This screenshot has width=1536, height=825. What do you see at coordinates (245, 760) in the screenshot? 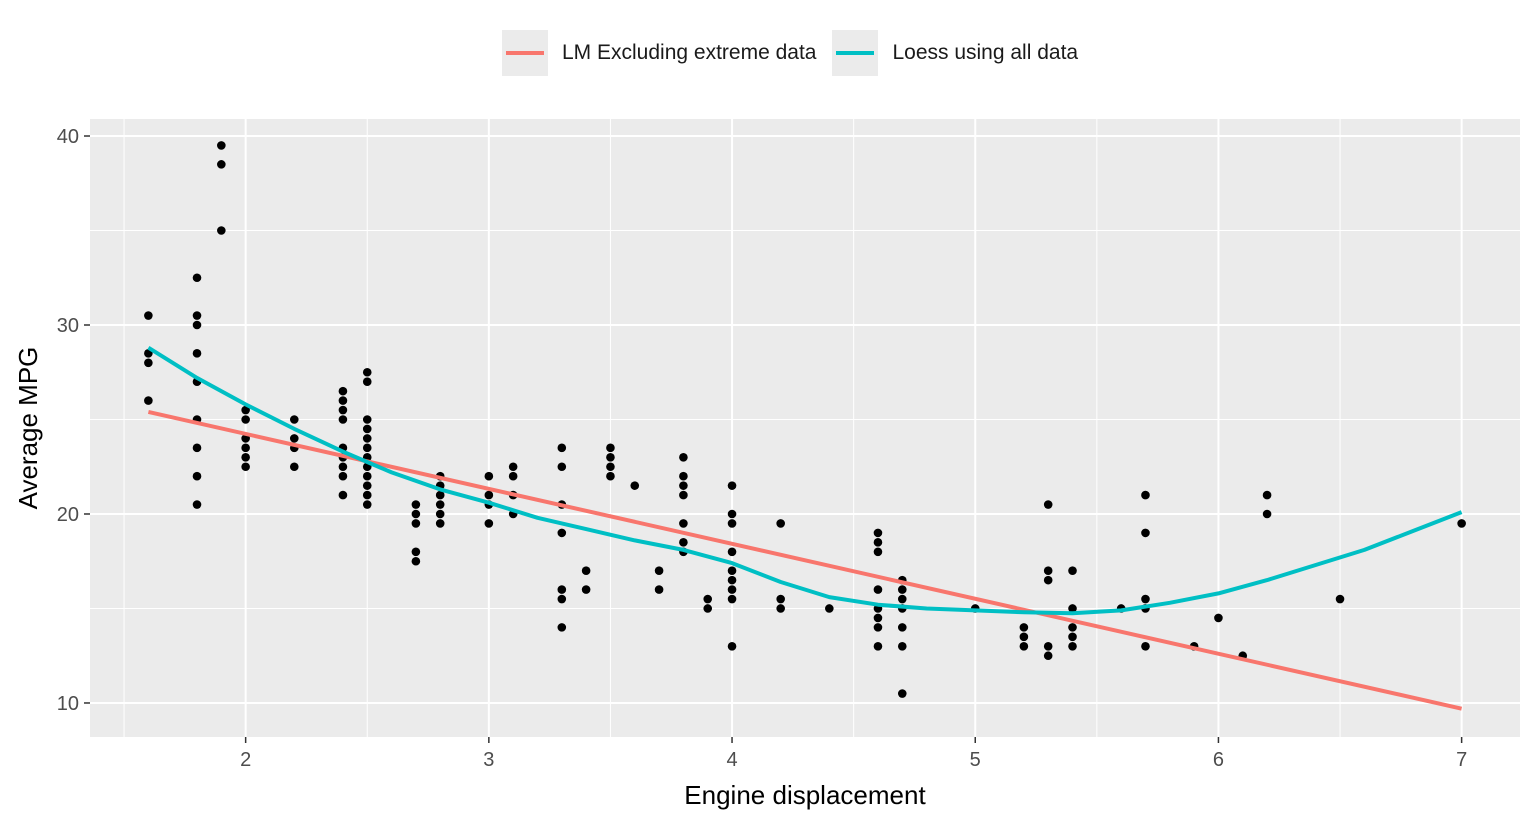
I see `x-tick-label: 2` at bounding box center [245, 760].